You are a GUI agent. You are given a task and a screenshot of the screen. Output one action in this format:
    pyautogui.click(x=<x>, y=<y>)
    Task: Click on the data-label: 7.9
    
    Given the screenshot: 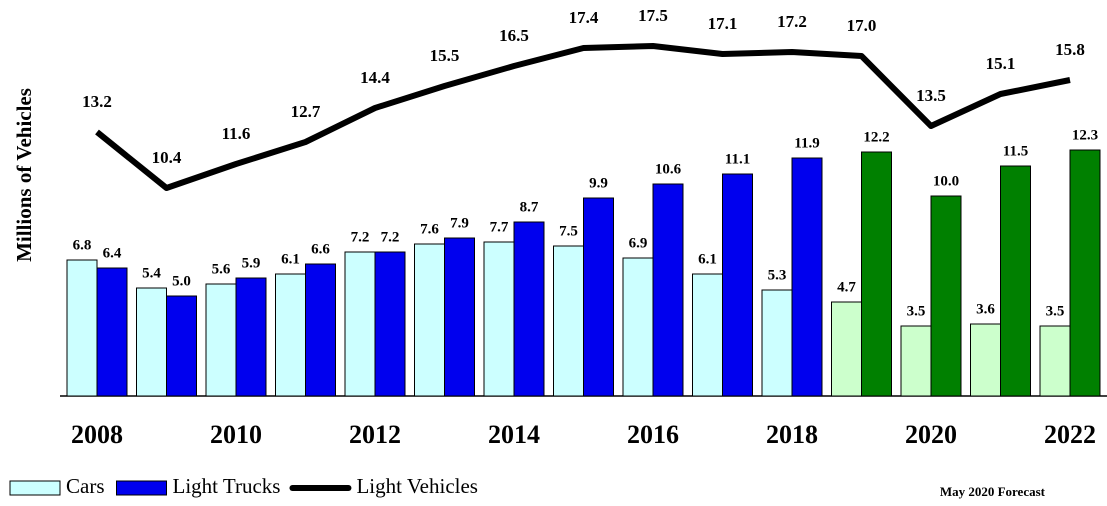 What is the action you would take?
    pyautogui.click(x=459, y=223)
    